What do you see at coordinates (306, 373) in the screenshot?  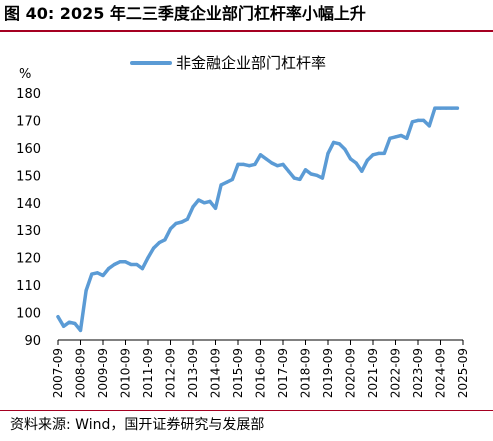 I see `x-tick-label: 2018-09` at bounding box center [306, 373].